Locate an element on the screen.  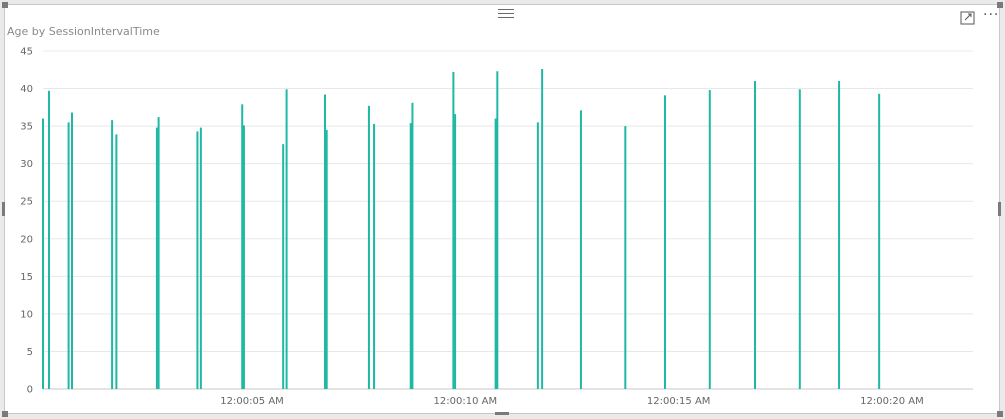
y-tick-label: 30 is located at coordinates (26, 164).